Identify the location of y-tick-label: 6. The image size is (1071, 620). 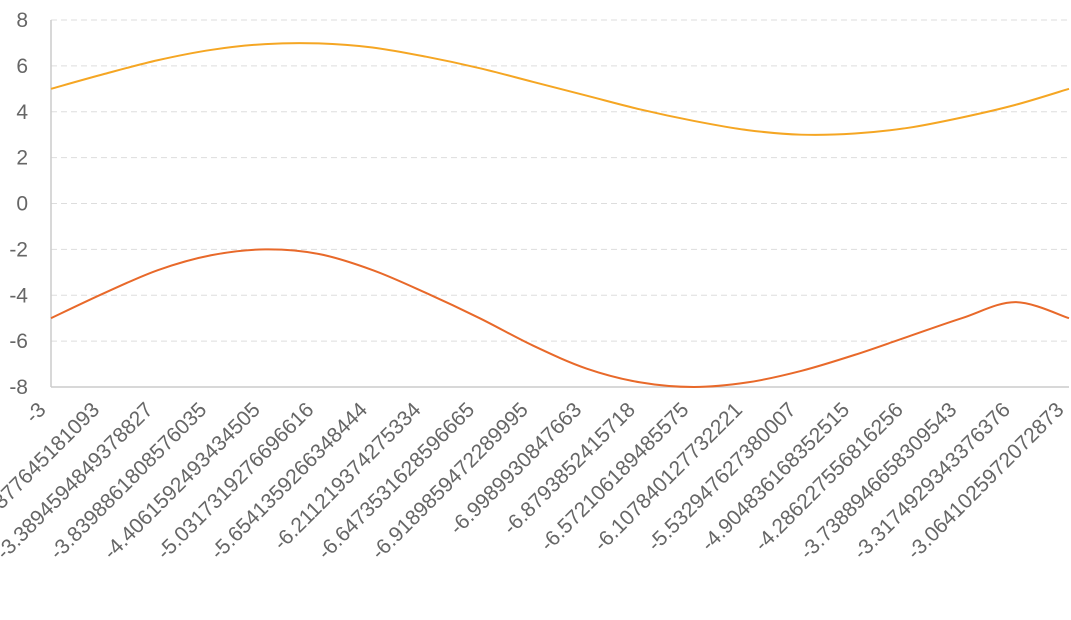
(22, 66).